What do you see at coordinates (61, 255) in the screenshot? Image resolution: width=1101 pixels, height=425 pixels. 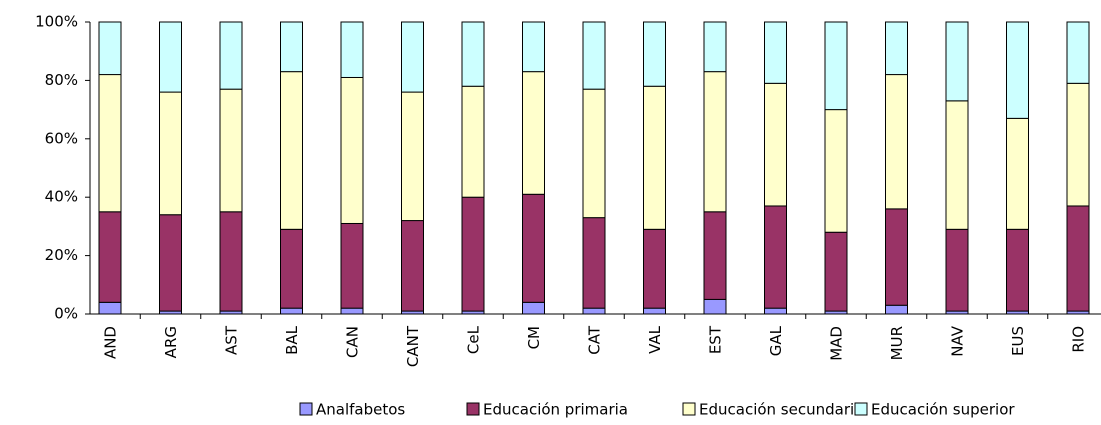 I see `y-tick-label: 20%` at bounding box center [61, 255].